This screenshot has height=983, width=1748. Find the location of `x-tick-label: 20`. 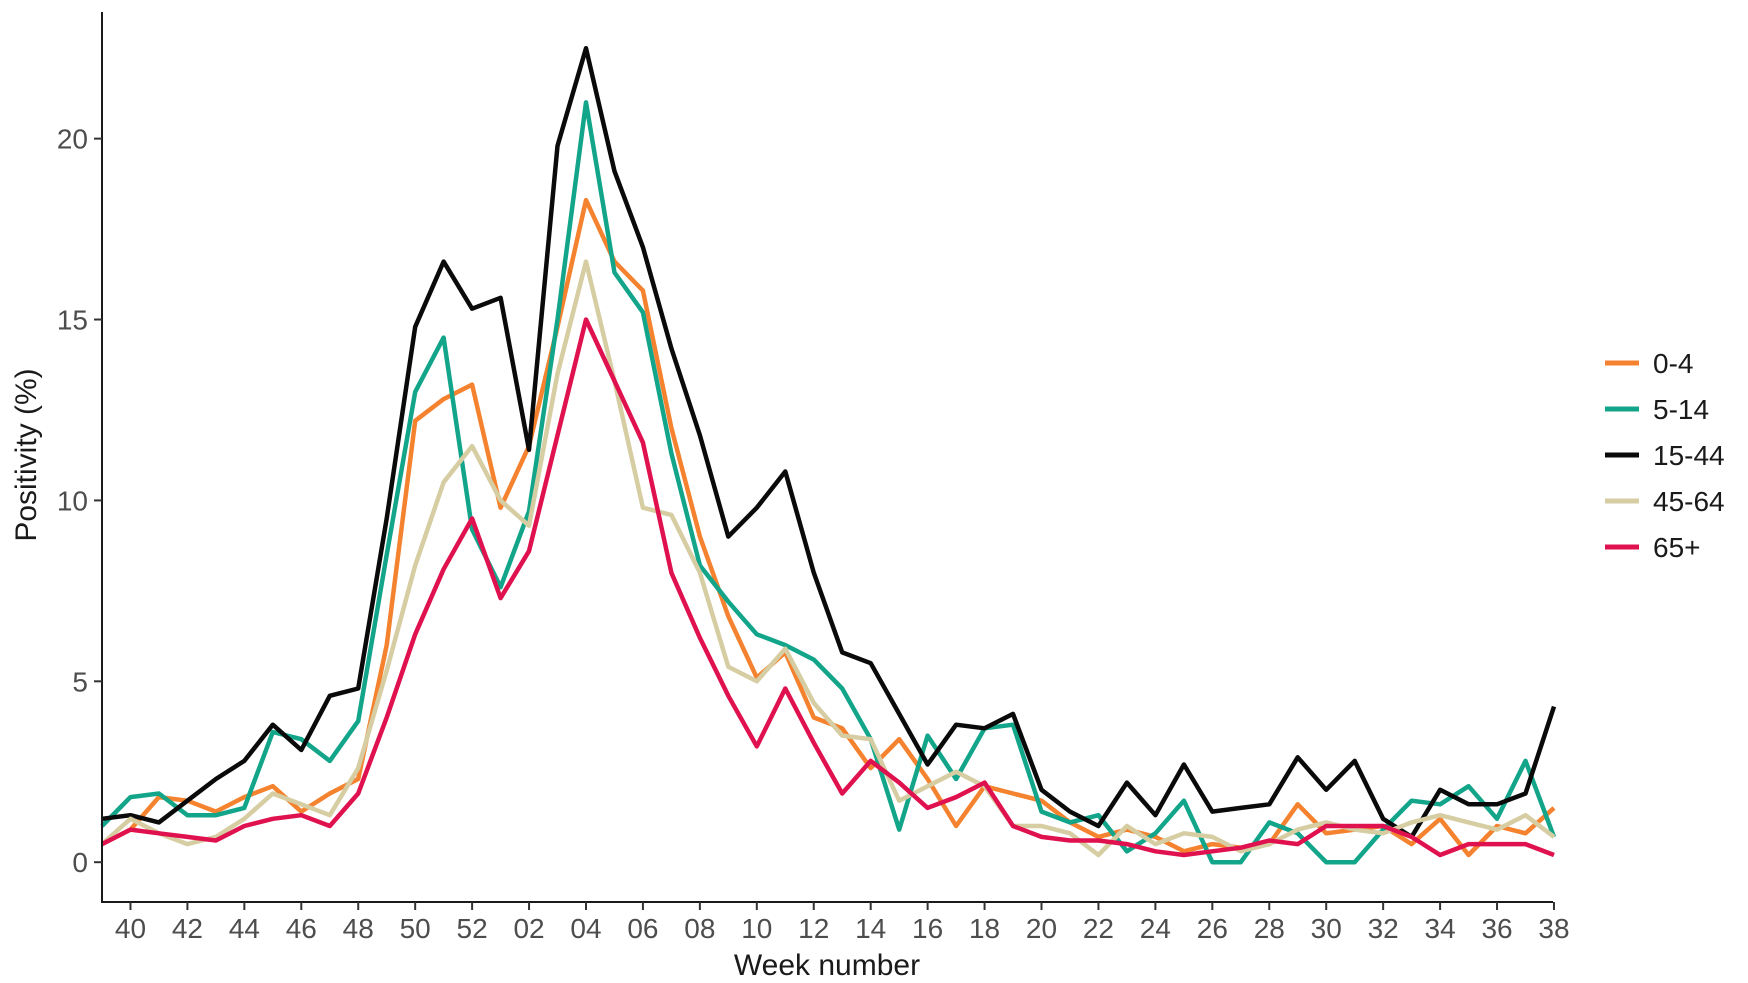

x-tick-label: 20 is located at coordinates (1041, 928).